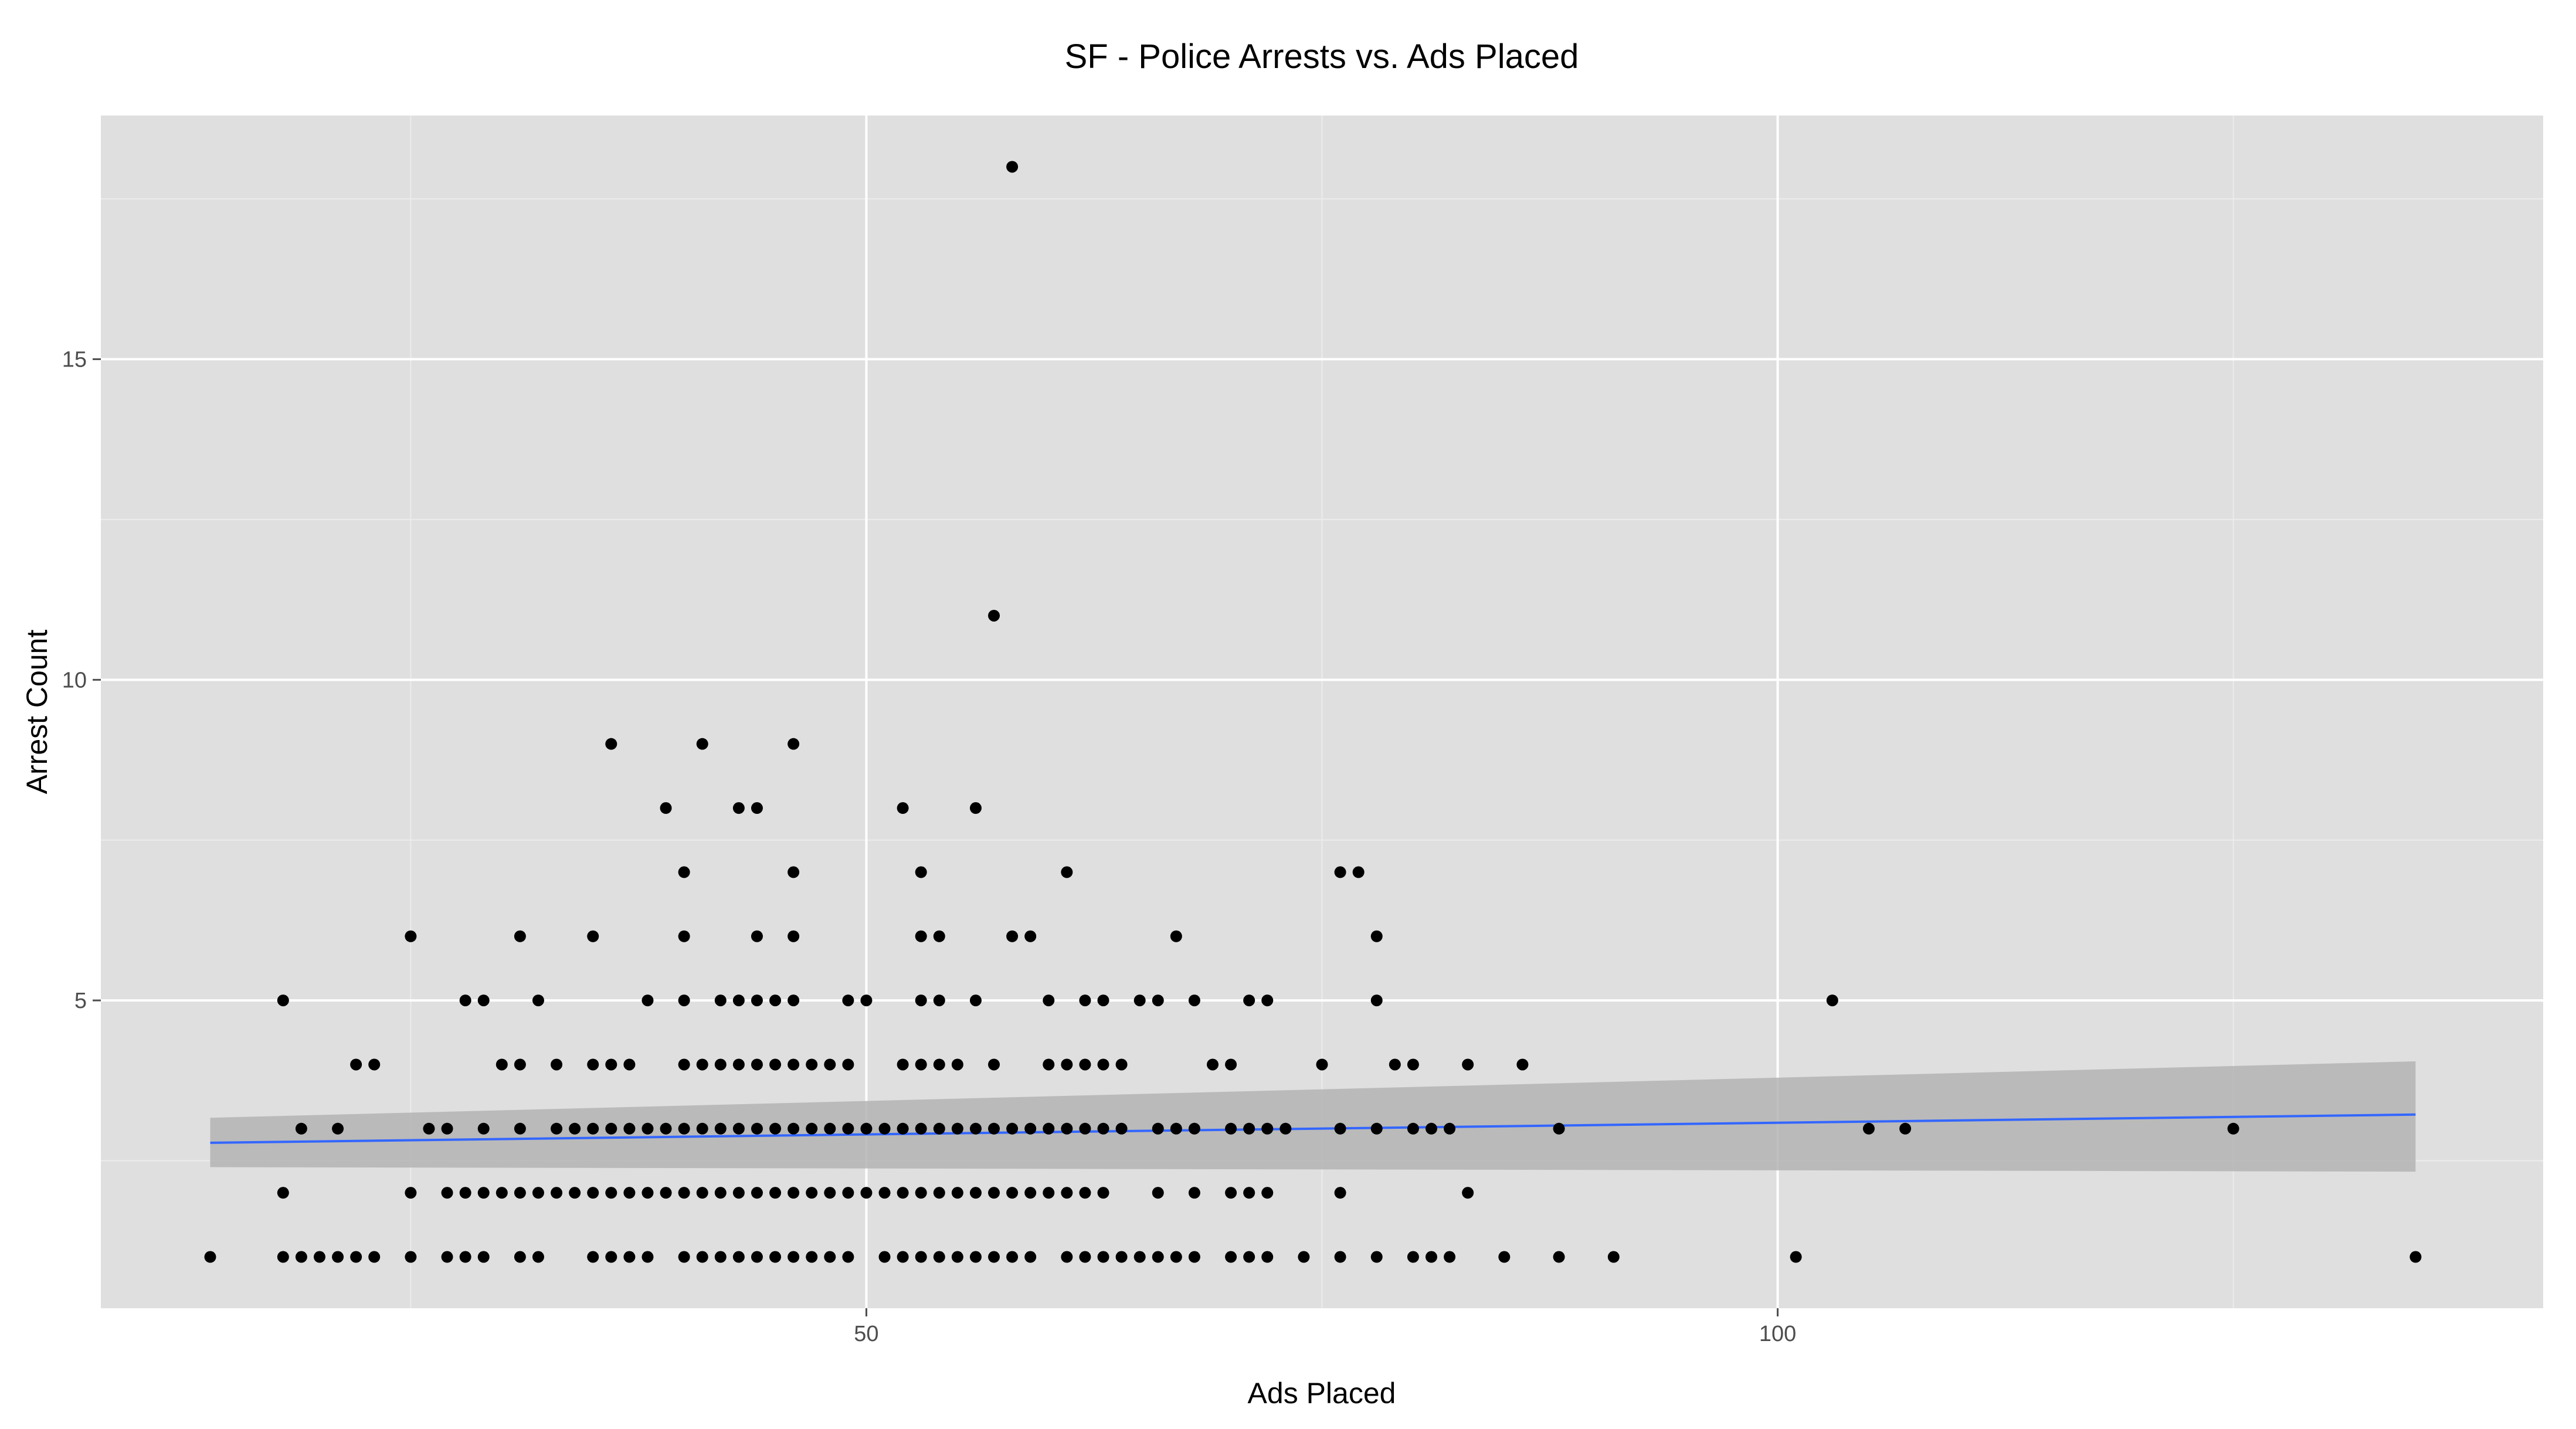 The height and width of the screenshot is (1429, 2576). What do you see at coordinates (1313, 1128) in the screenshot?
I see `trend-line` at bounding box center [1313, 1128].